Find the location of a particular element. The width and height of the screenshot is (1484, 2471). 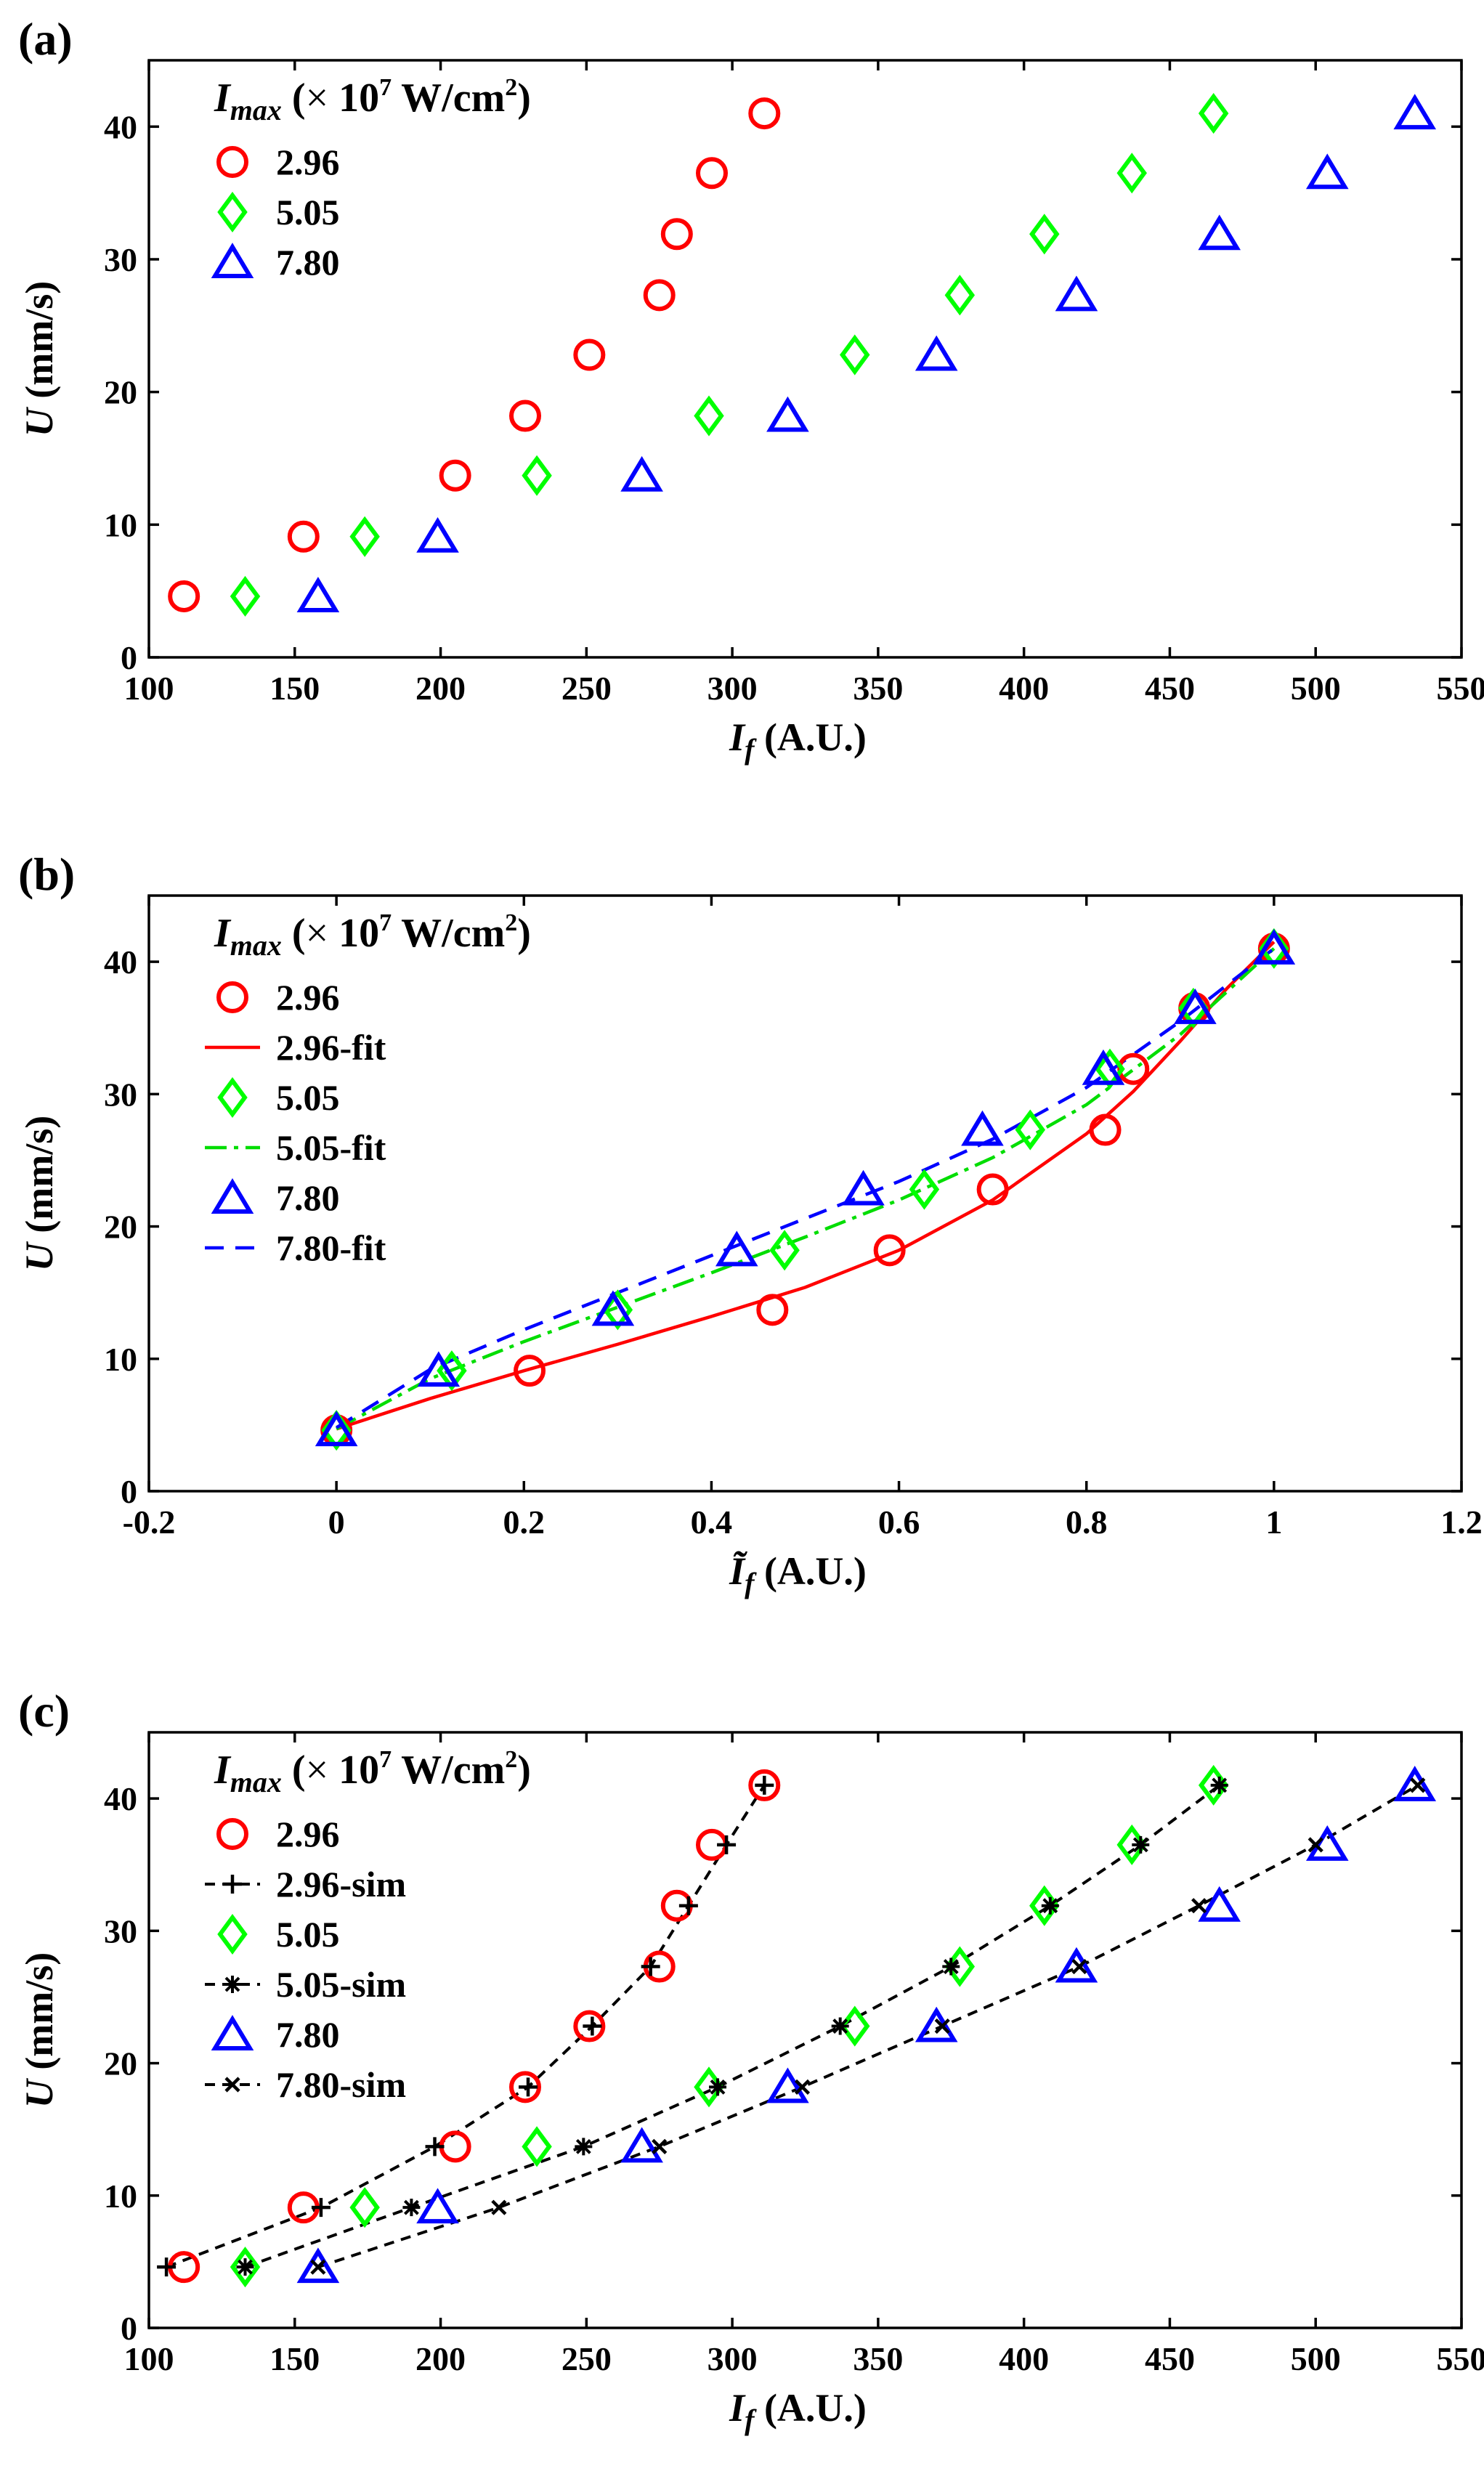

x-tick-label: 0 is located at coordinates (336, 1522).